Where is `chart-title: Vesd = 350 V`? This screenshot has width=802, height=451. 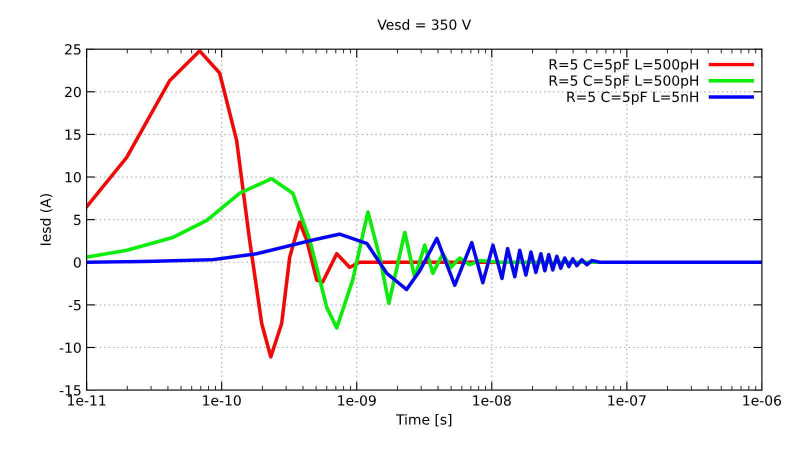
chart-title: Vesd = 350 V is located at coordinates (424, 24).